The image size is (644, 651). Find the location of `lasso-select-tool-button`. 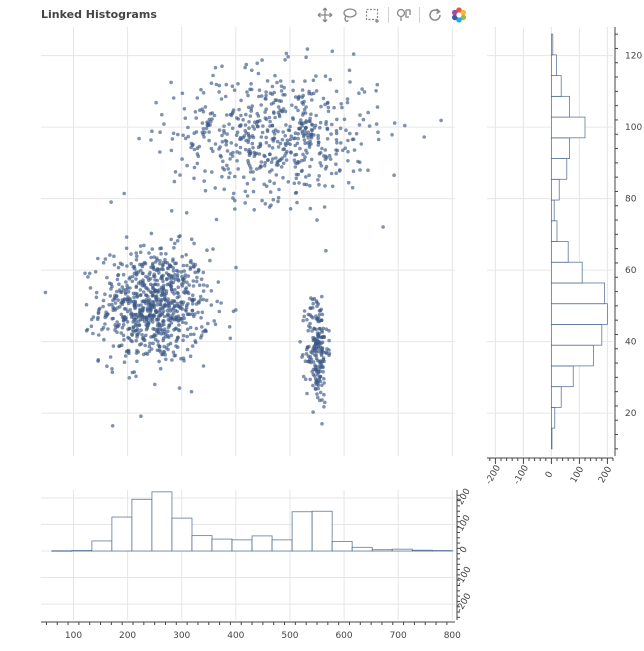

lasso-select-tool-button is located at coordinates (349, 15).